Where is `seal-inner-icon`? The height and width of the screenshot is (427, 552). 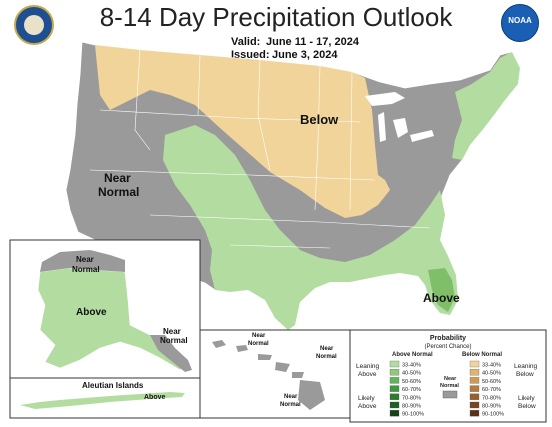 seal-inner-icon is located at coordinates (34, 25).